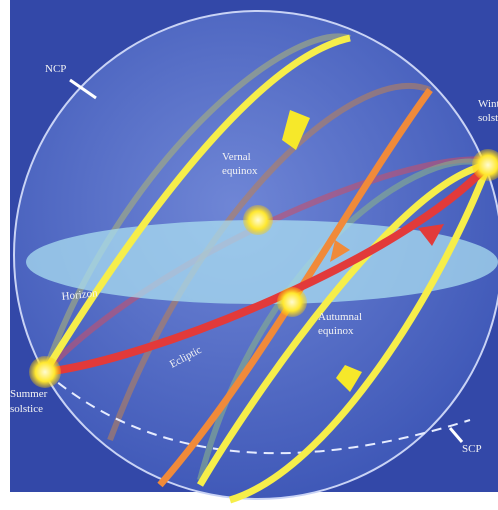 This screenshot has width=498, height=510. What do you see at coordinates (488, 118) in the screenshot?
I see `label-winter: solstice` at bounding box center [488, 118].